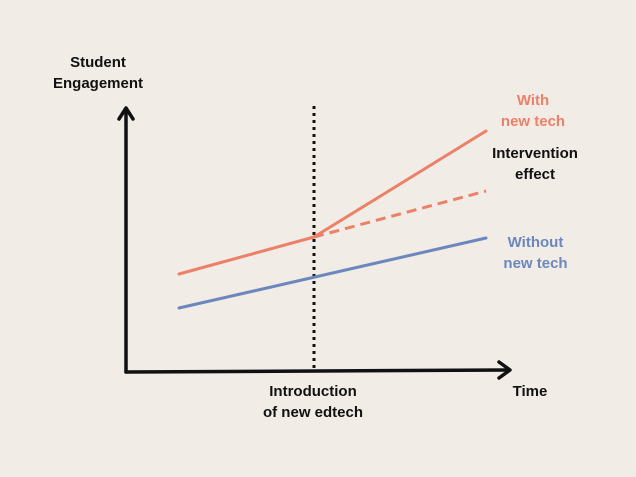 The image size is (636, 477). What do you see at coordinates (97, 83) in the screenshot?
I see `y-axis-label-line-2: Engagement` at bounding box center [97, 83].